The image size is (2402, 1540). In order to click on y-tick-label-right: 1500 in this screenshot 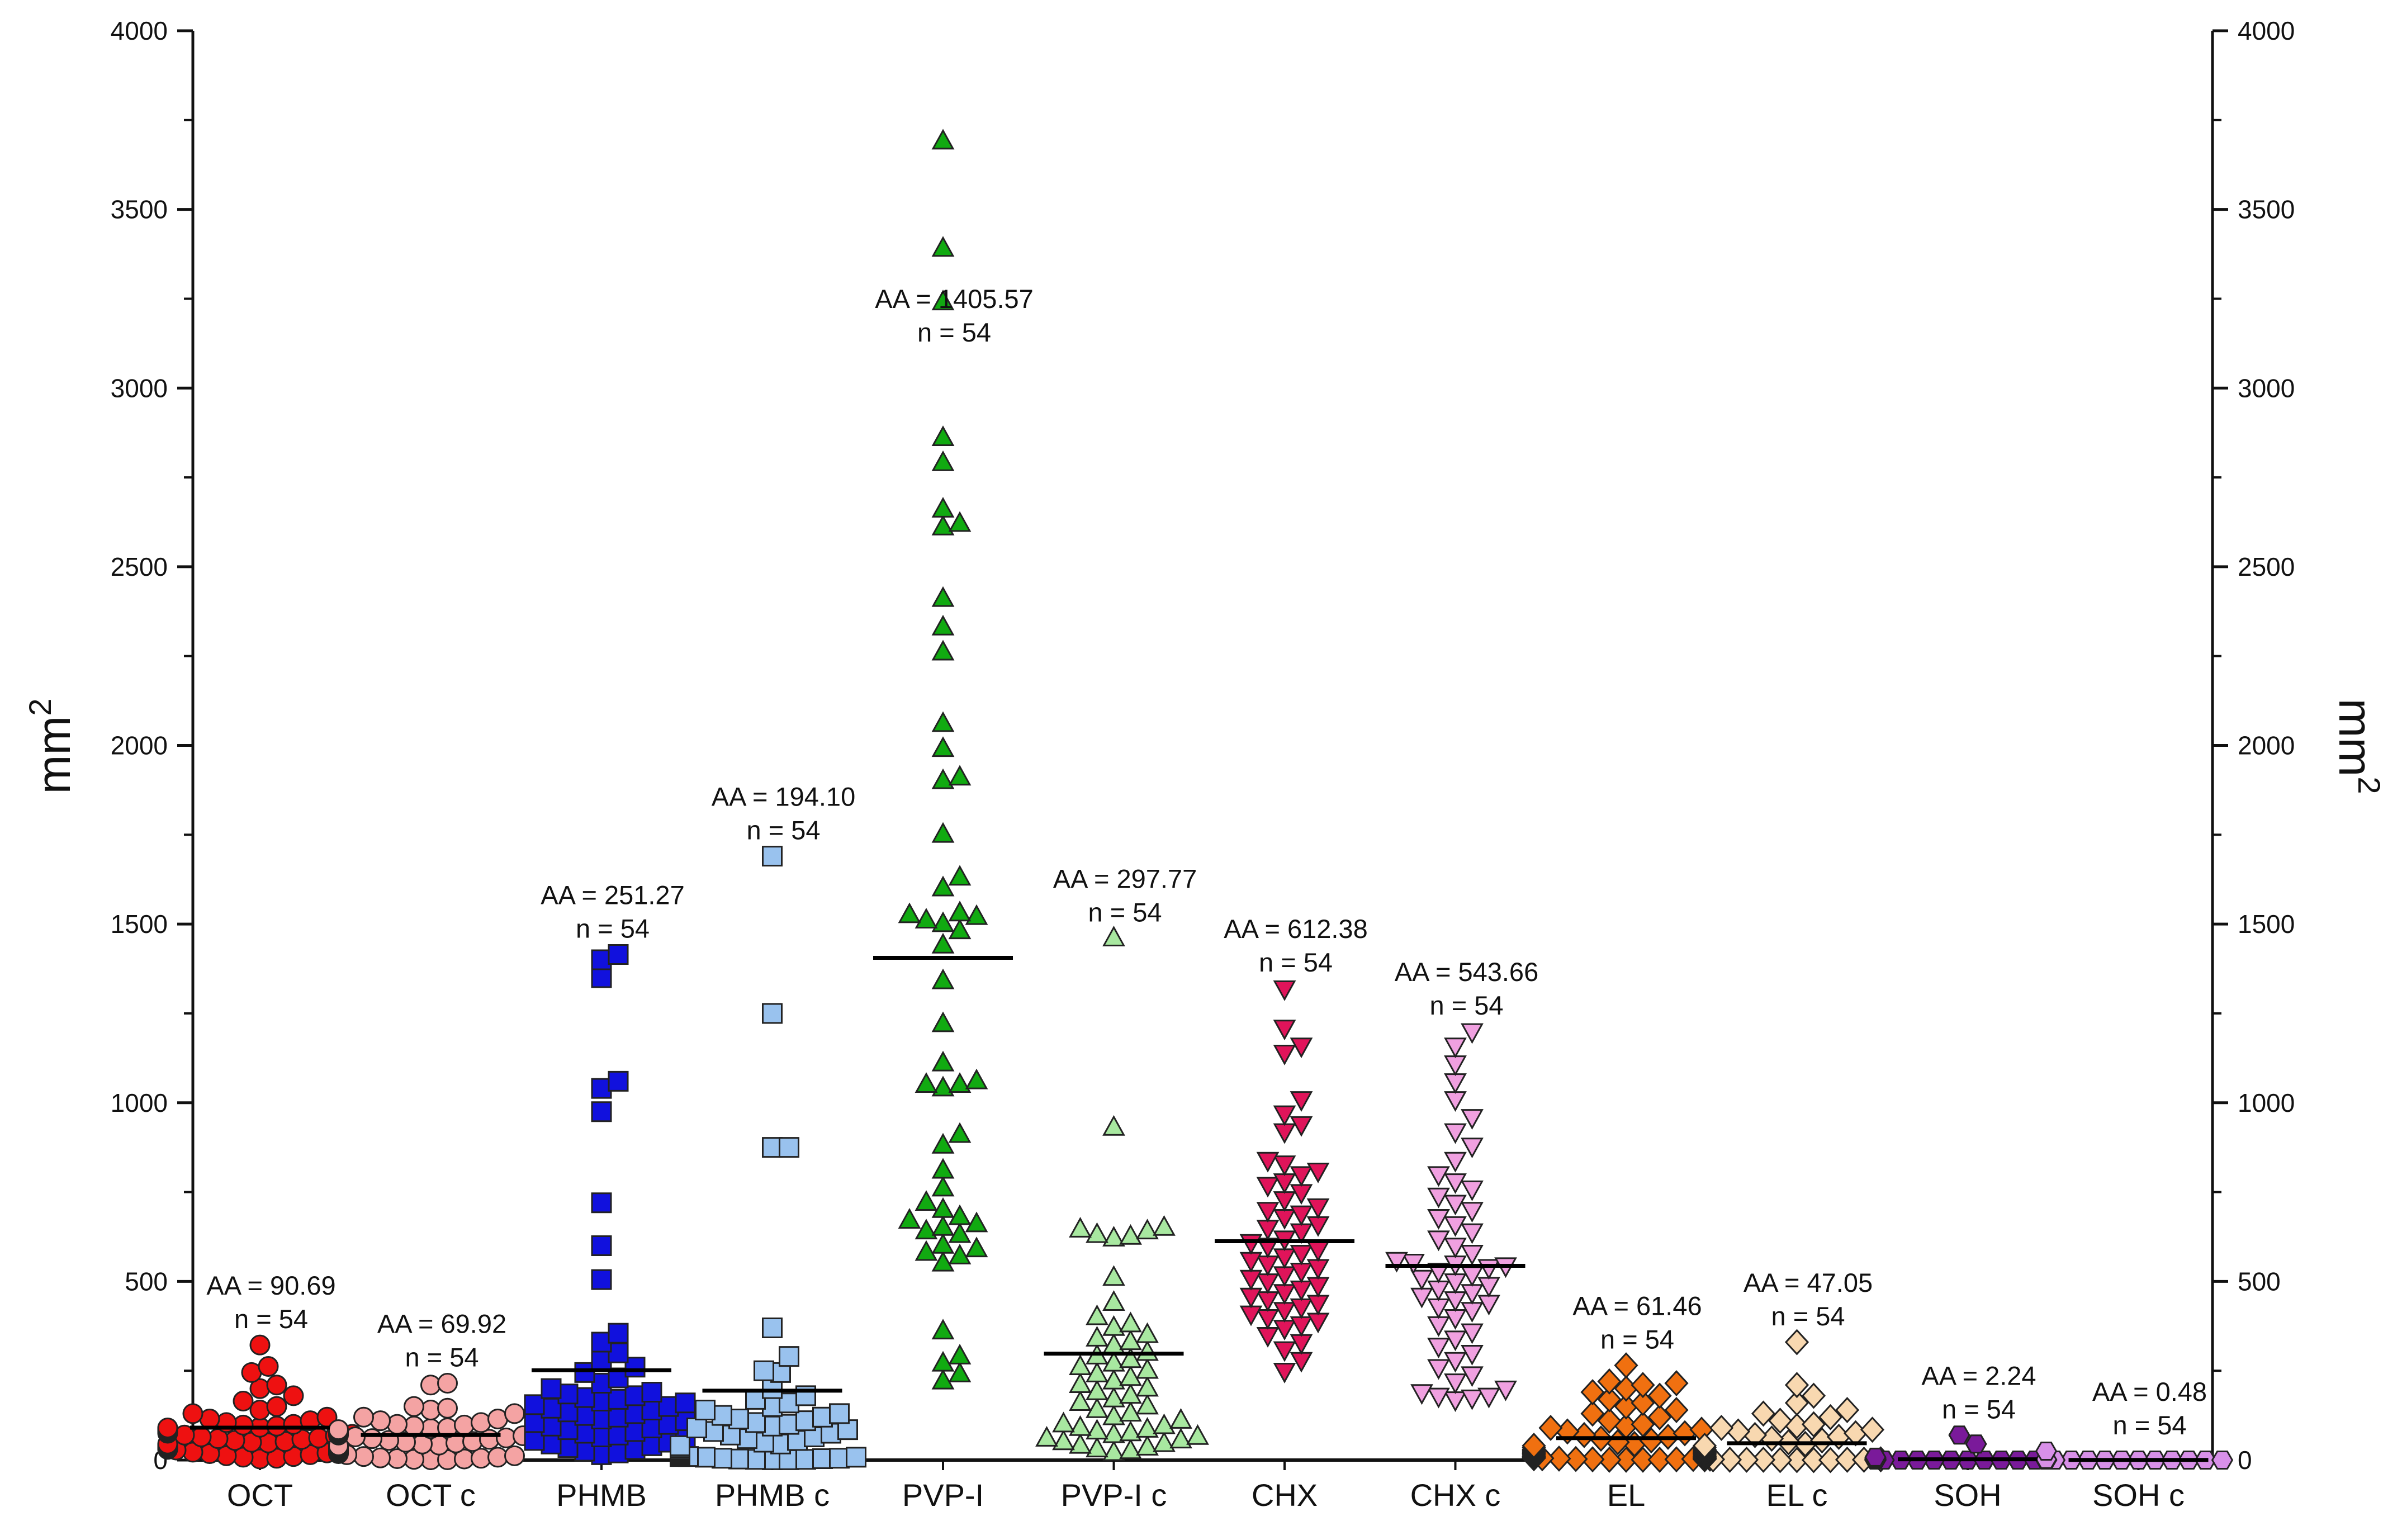, I will do `click(2266, 924)`.